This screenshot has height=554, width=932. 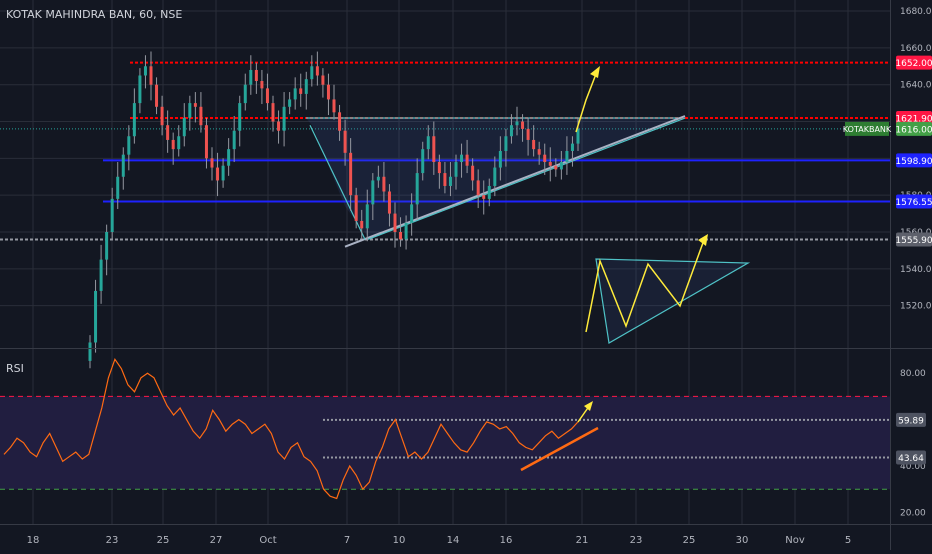 I want to click on x-tick-label: 18, so click(x=33, y=540).